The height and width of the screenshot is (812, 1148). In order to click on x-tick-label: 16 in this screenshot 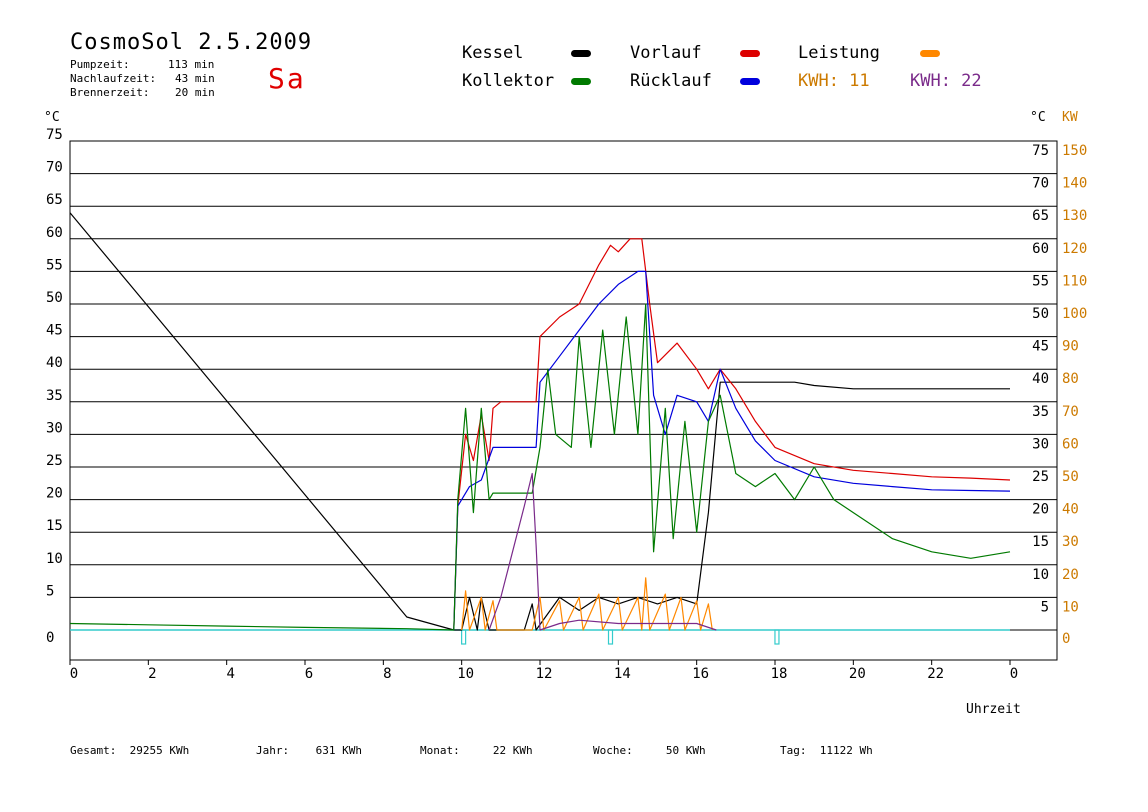, I will do `click(700, 674)`.